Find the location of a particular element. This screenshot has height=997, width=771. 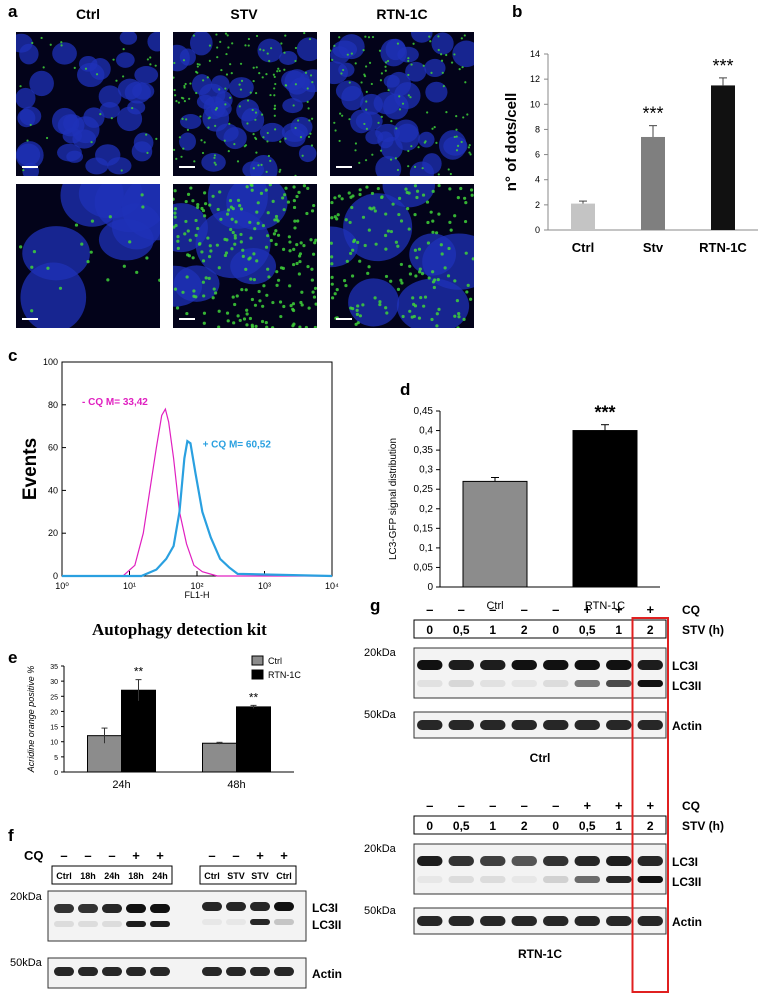

x-tick-label: 10⁰ is located at coordinates (62, 586).